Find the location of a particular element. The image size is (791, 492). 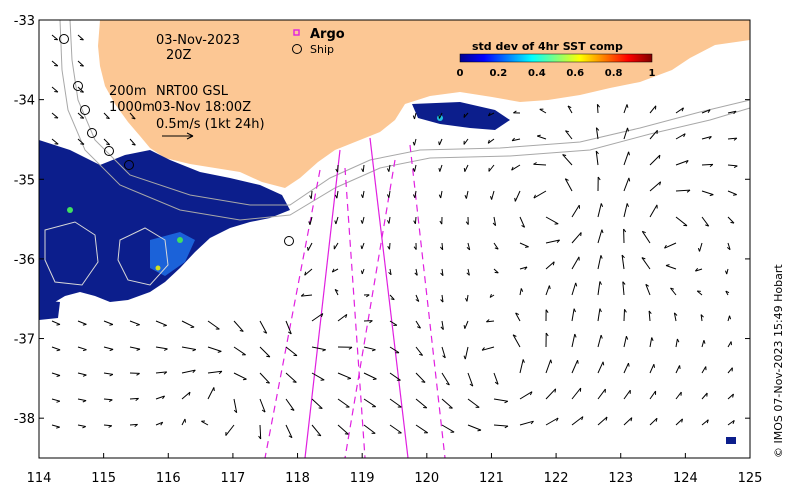

ship-legend-marker is located at coordinates (297, 49).